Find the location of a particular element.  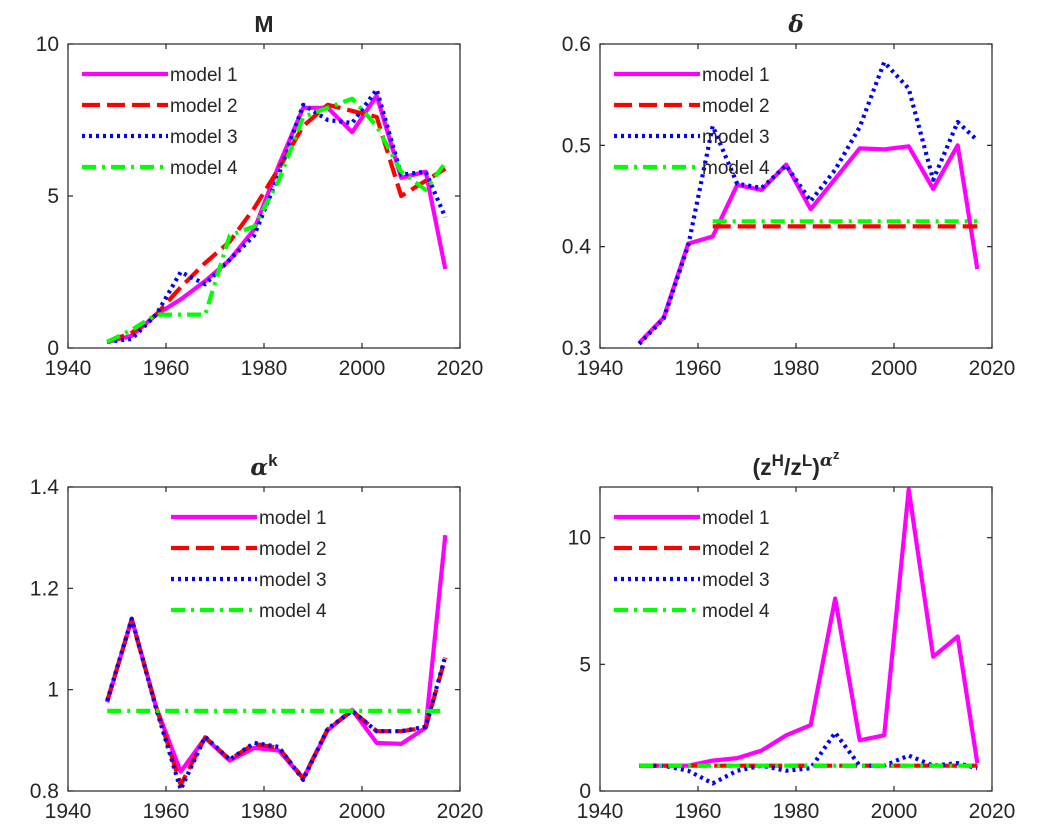

y-tick-label: 0.5 is located at coordinates (576, 145).